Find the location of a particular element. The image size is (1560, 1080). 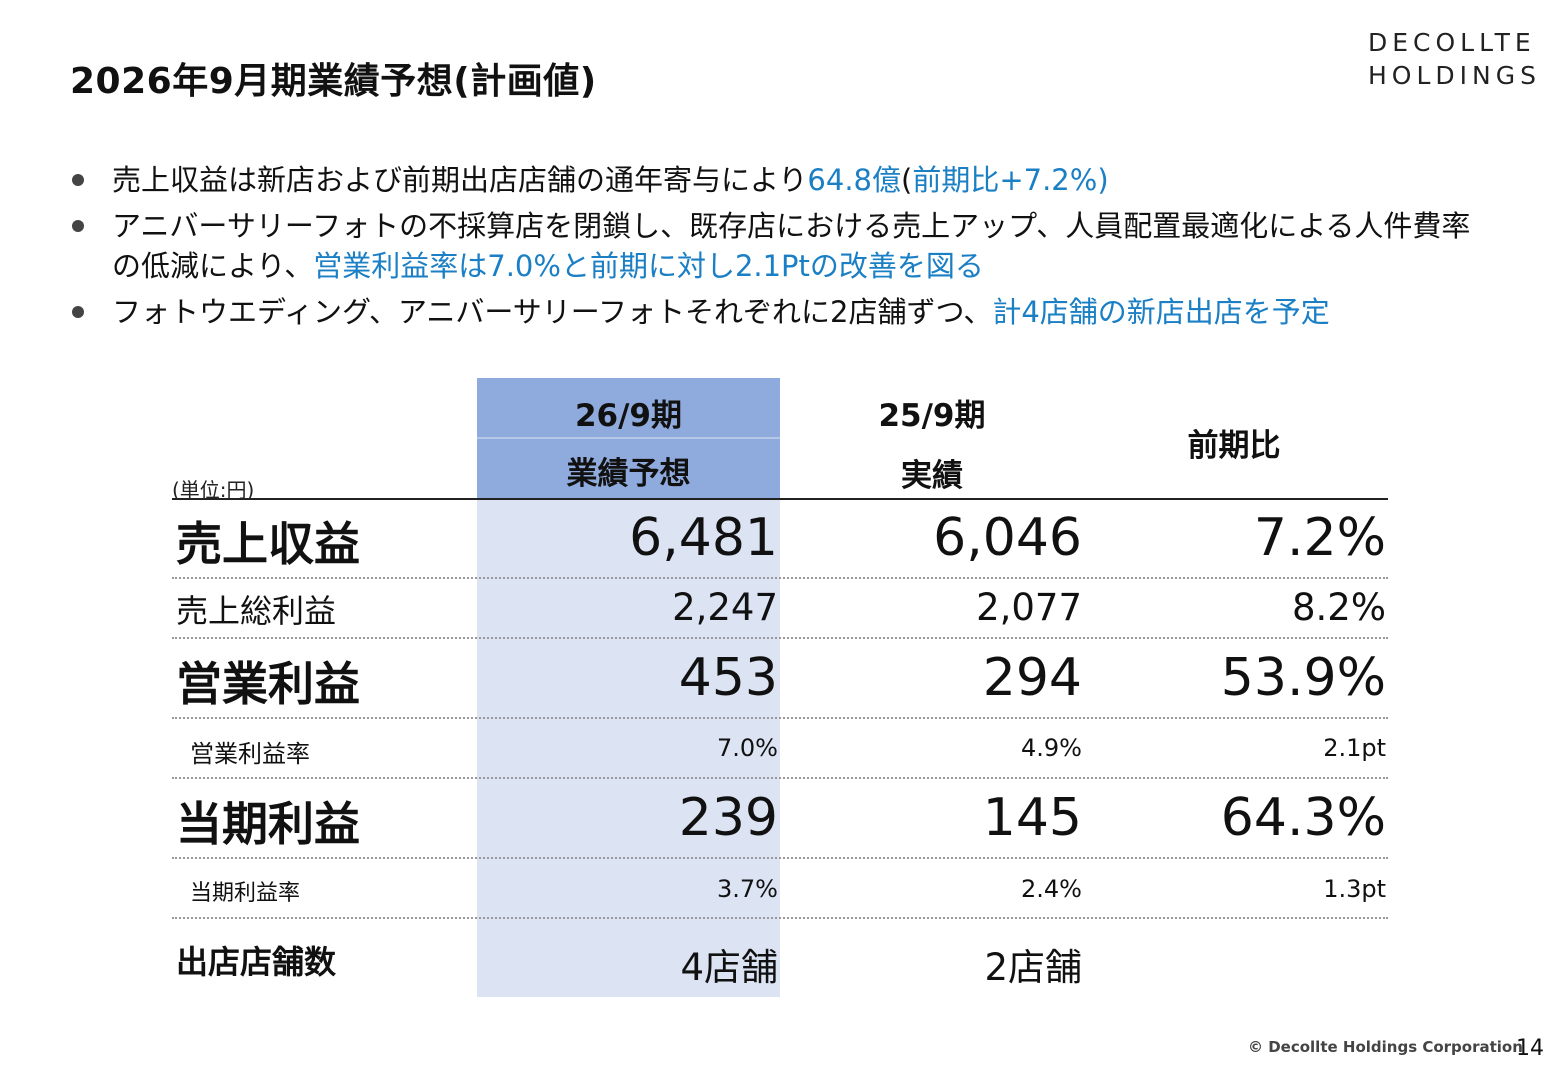

bullet-highlight: 64.8億 is located at coordinates (854, 180).